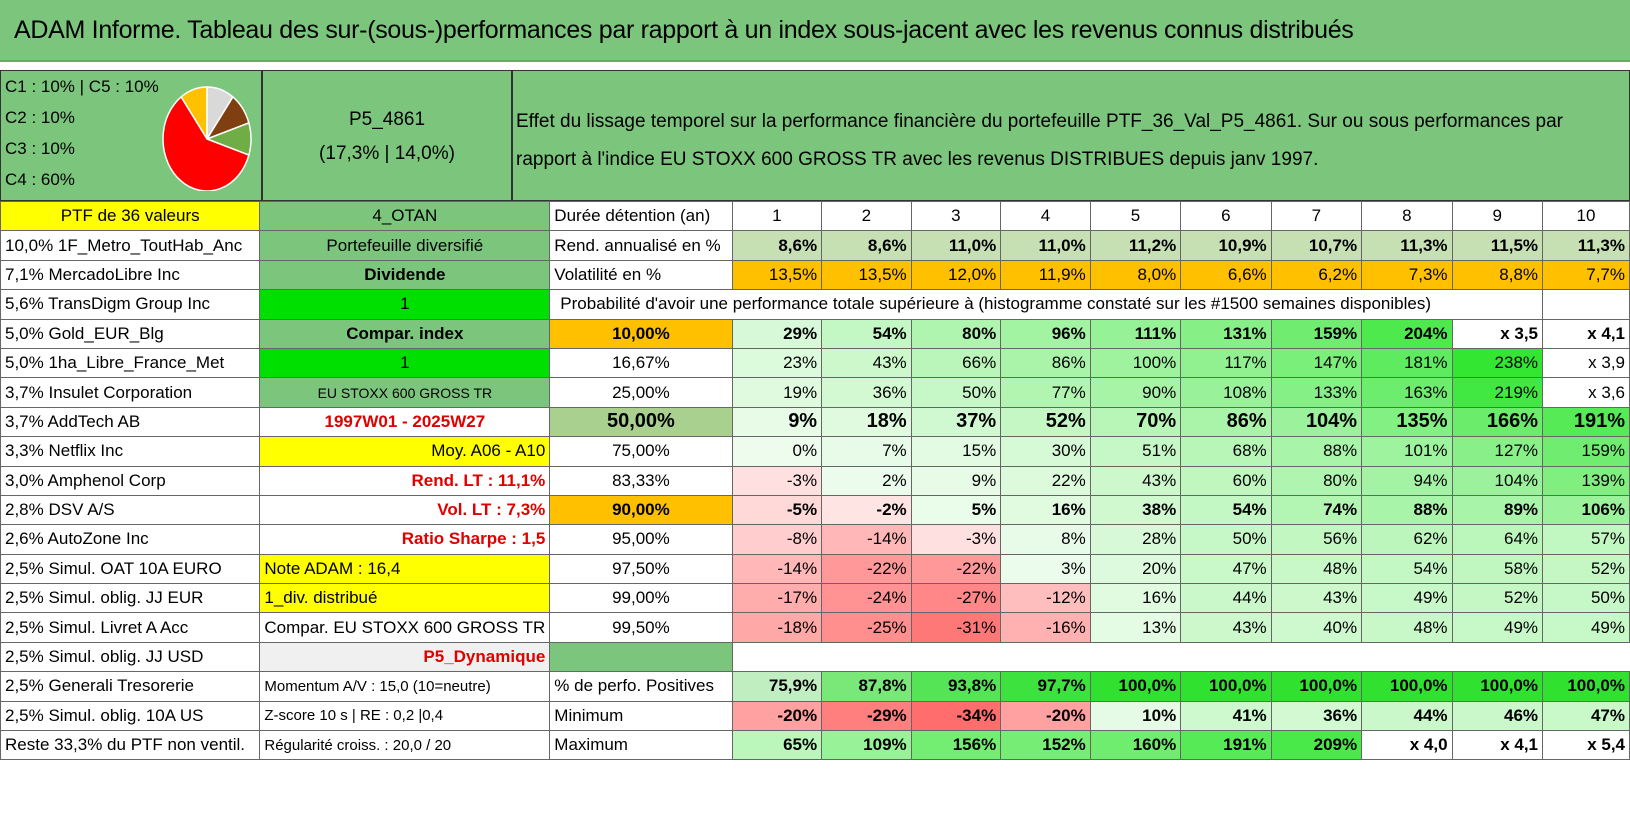  I want to click on probability-level: 25,00%, so click(641, 392).